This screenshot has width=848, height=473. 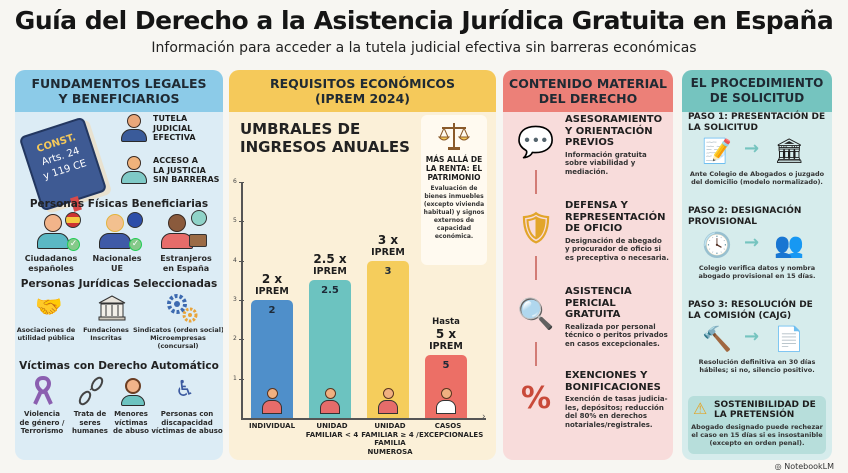 I want to click on title-line: GRATUITA, so click(x=593, y=314).